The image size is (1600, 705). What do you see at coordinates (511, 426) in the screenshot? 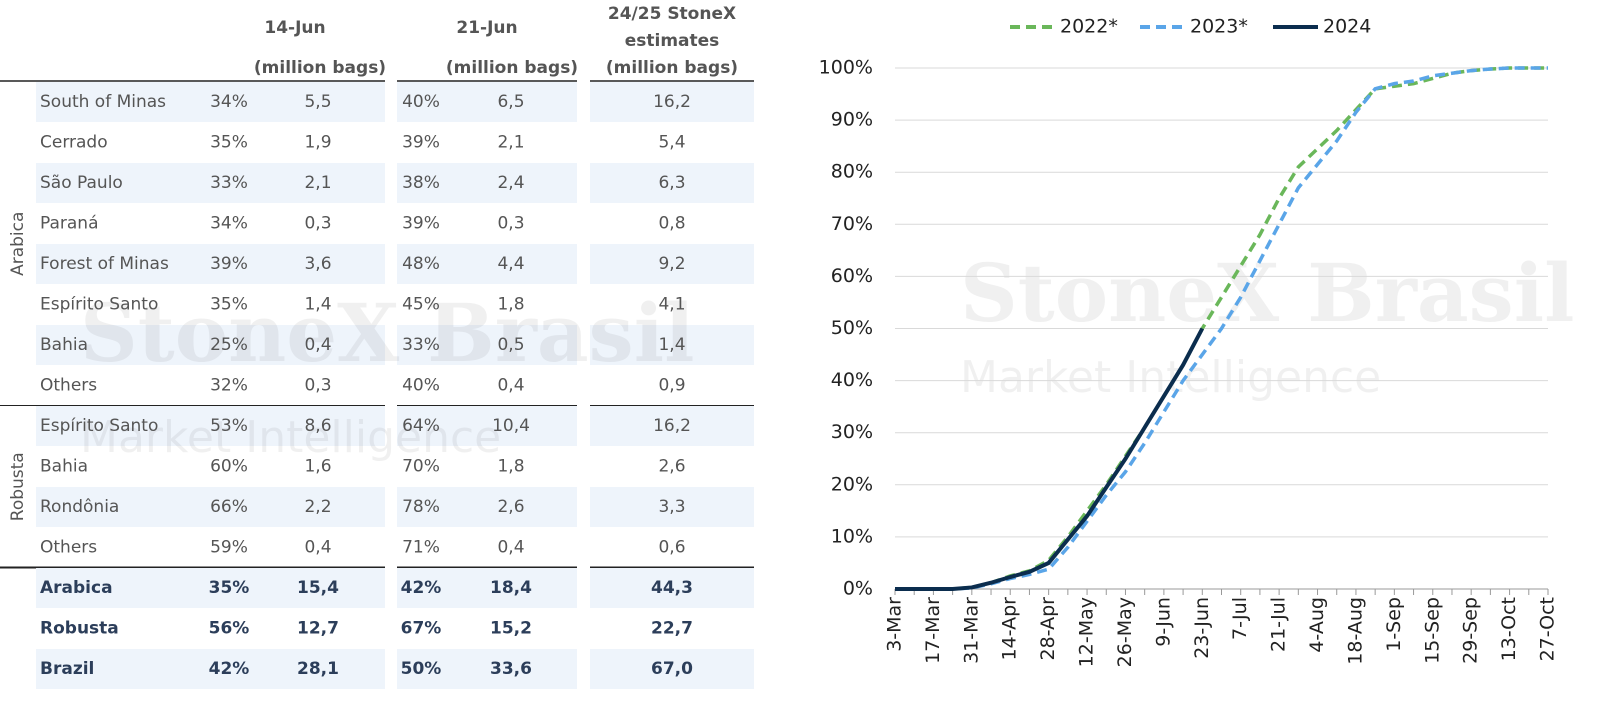
I see `cell: 10,4` at bounding box center [511, 426].